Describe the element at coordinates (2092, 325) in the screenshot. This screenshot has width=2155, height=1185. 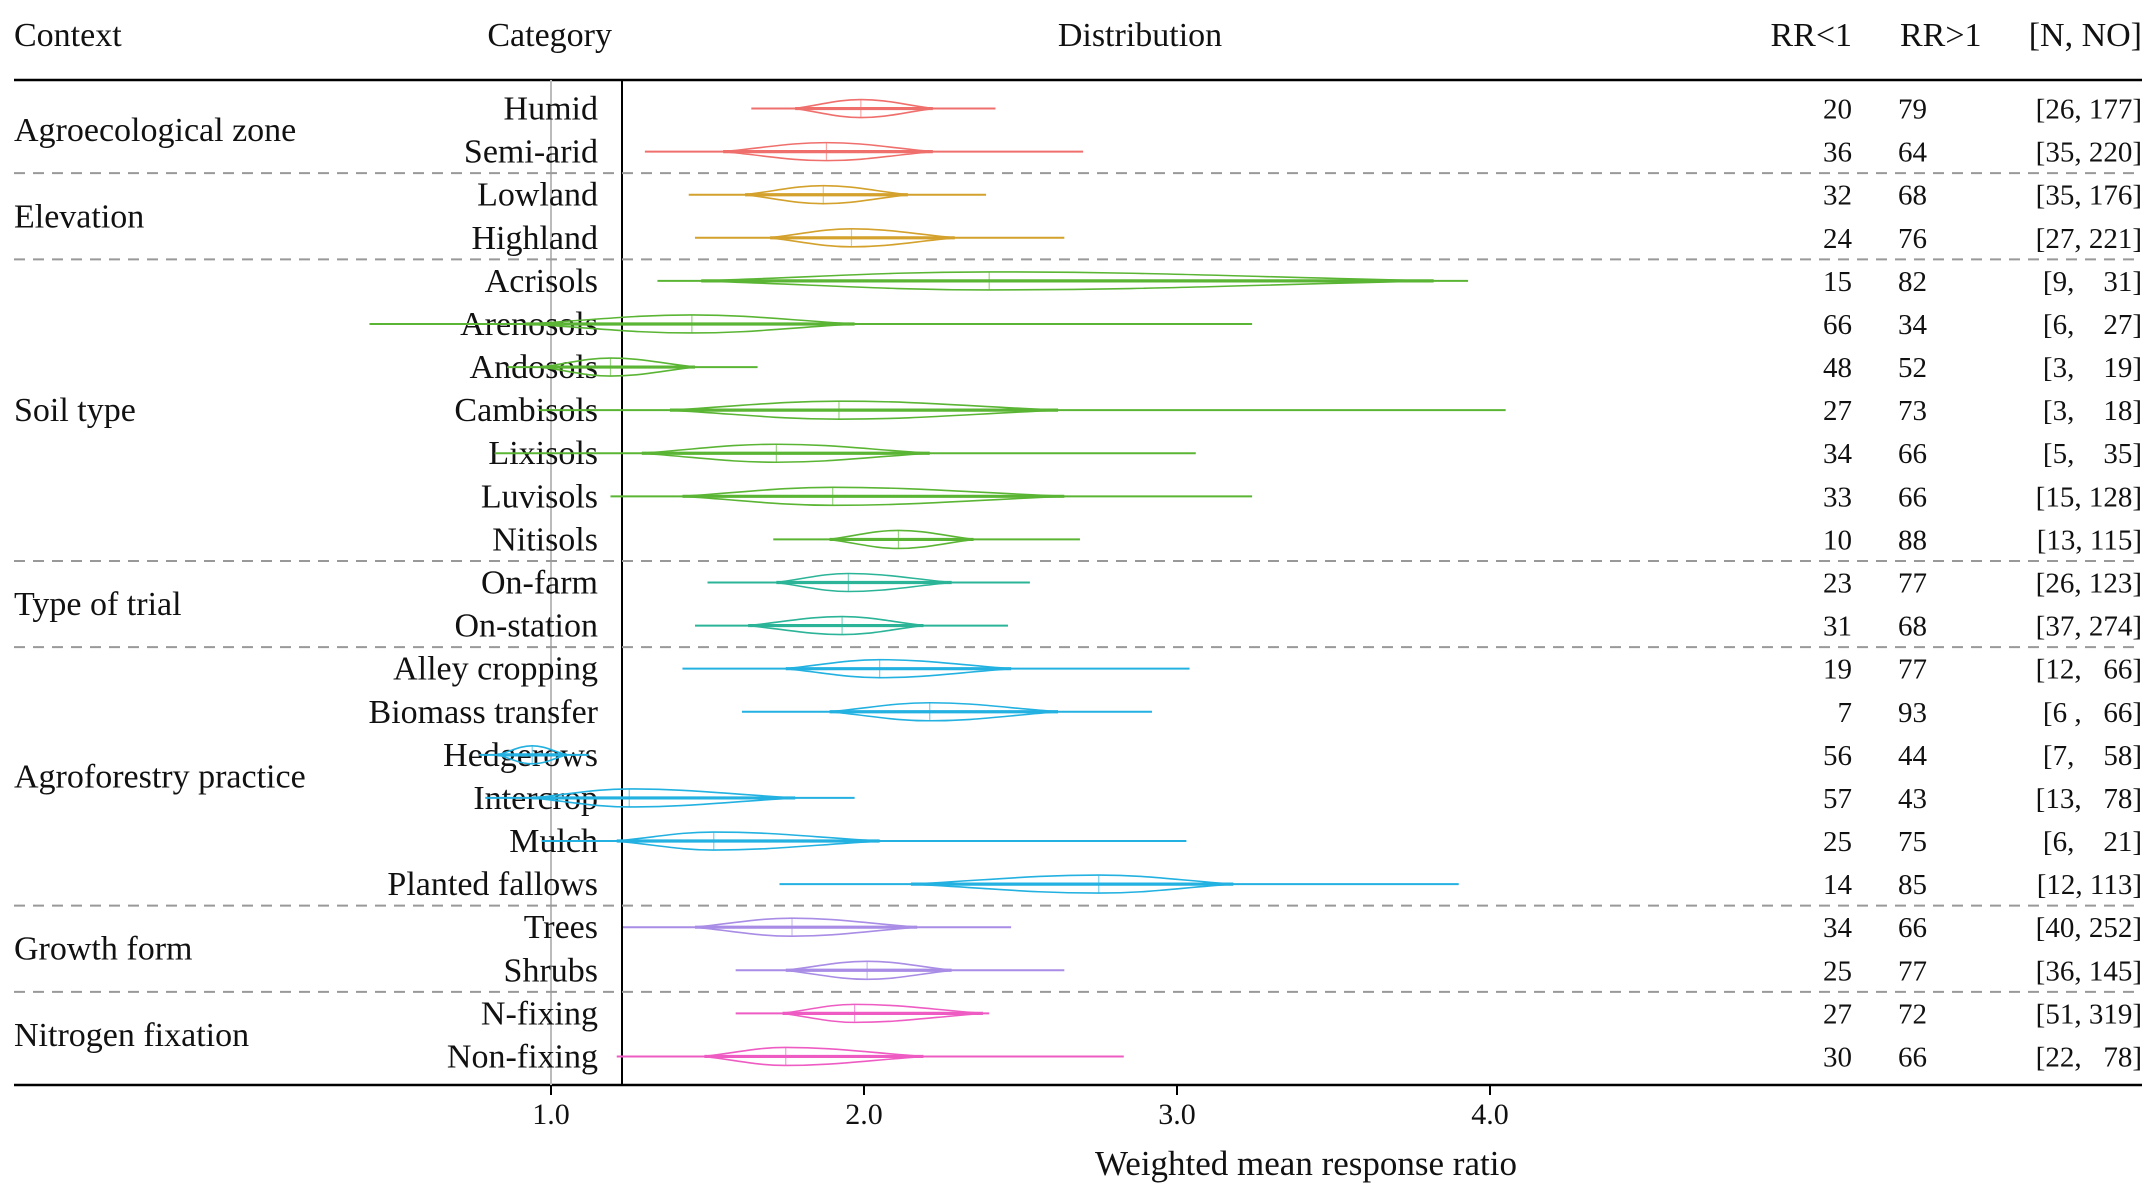
I see `n-no-value: [6, 27]` at that location.